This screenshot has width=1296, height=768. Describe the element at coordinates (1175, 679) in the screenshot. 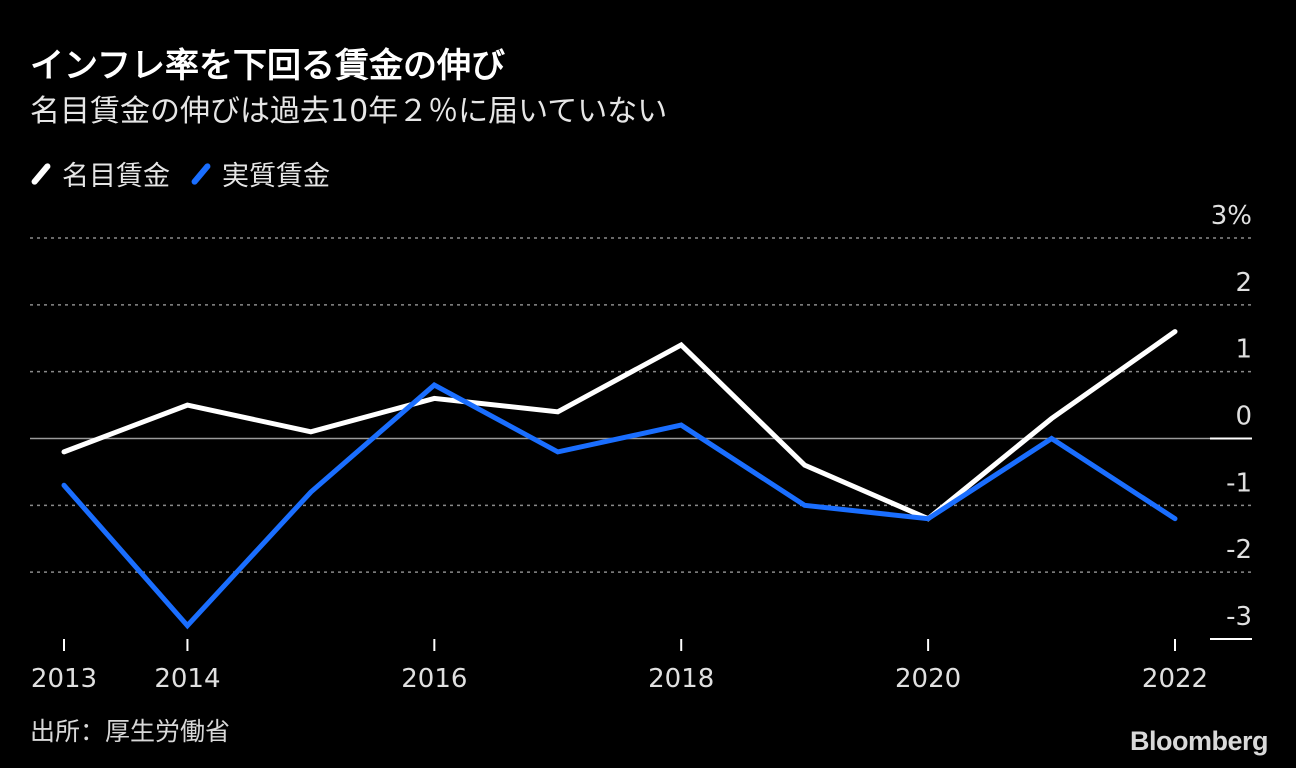

I see `x-tick-label: 2022` at that location.